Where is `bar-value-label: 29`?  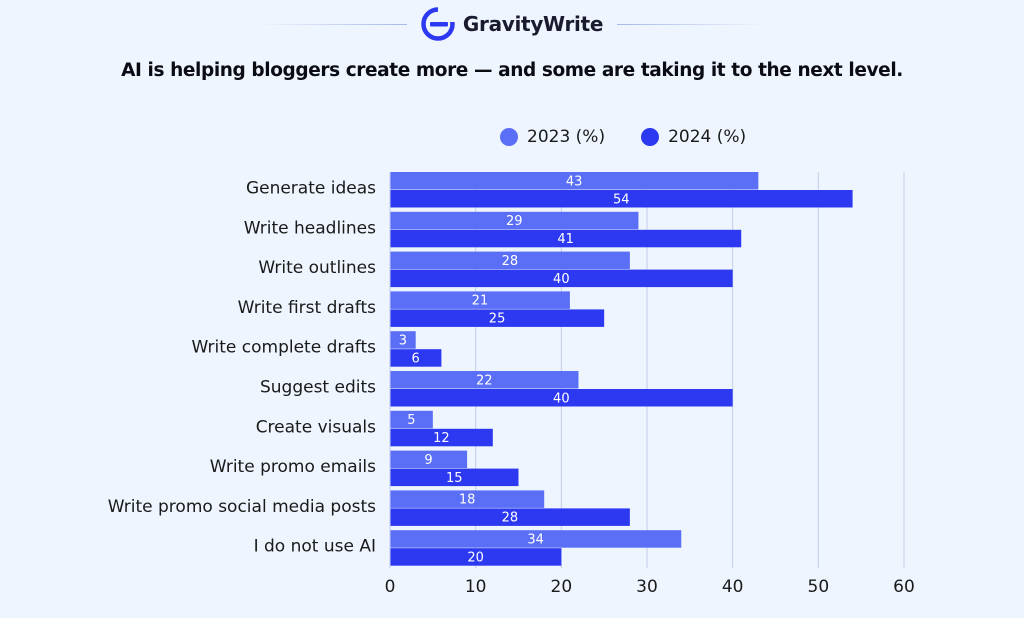 bar-value-label: 29 is located at coordinates (514, 221).